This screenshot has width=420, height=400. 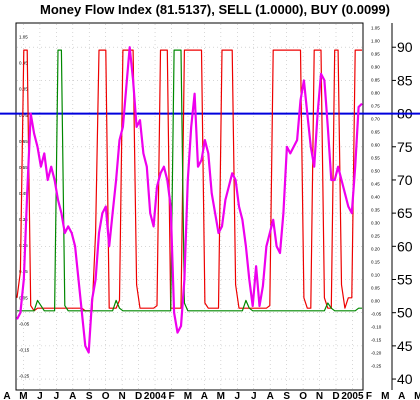 What do you see at coordinates (375, 184) in the screenshot?
I see `side-tick-label: 0.45` at bounding box center [375, 184].